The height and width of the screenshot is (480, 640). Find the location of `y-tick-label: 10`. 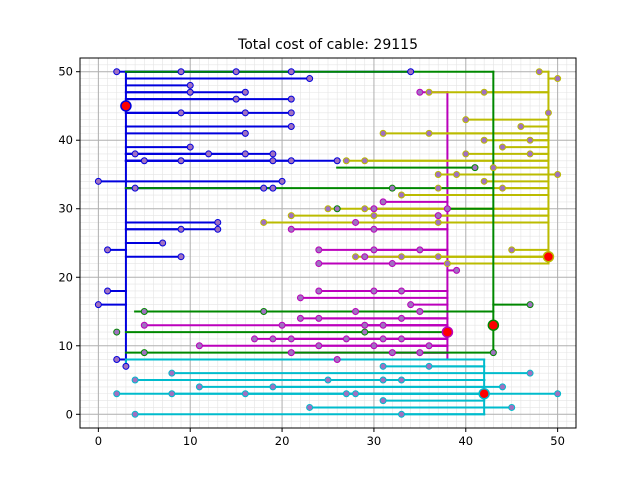

y-tick-label: 10 is located at coordinates (65, 346).